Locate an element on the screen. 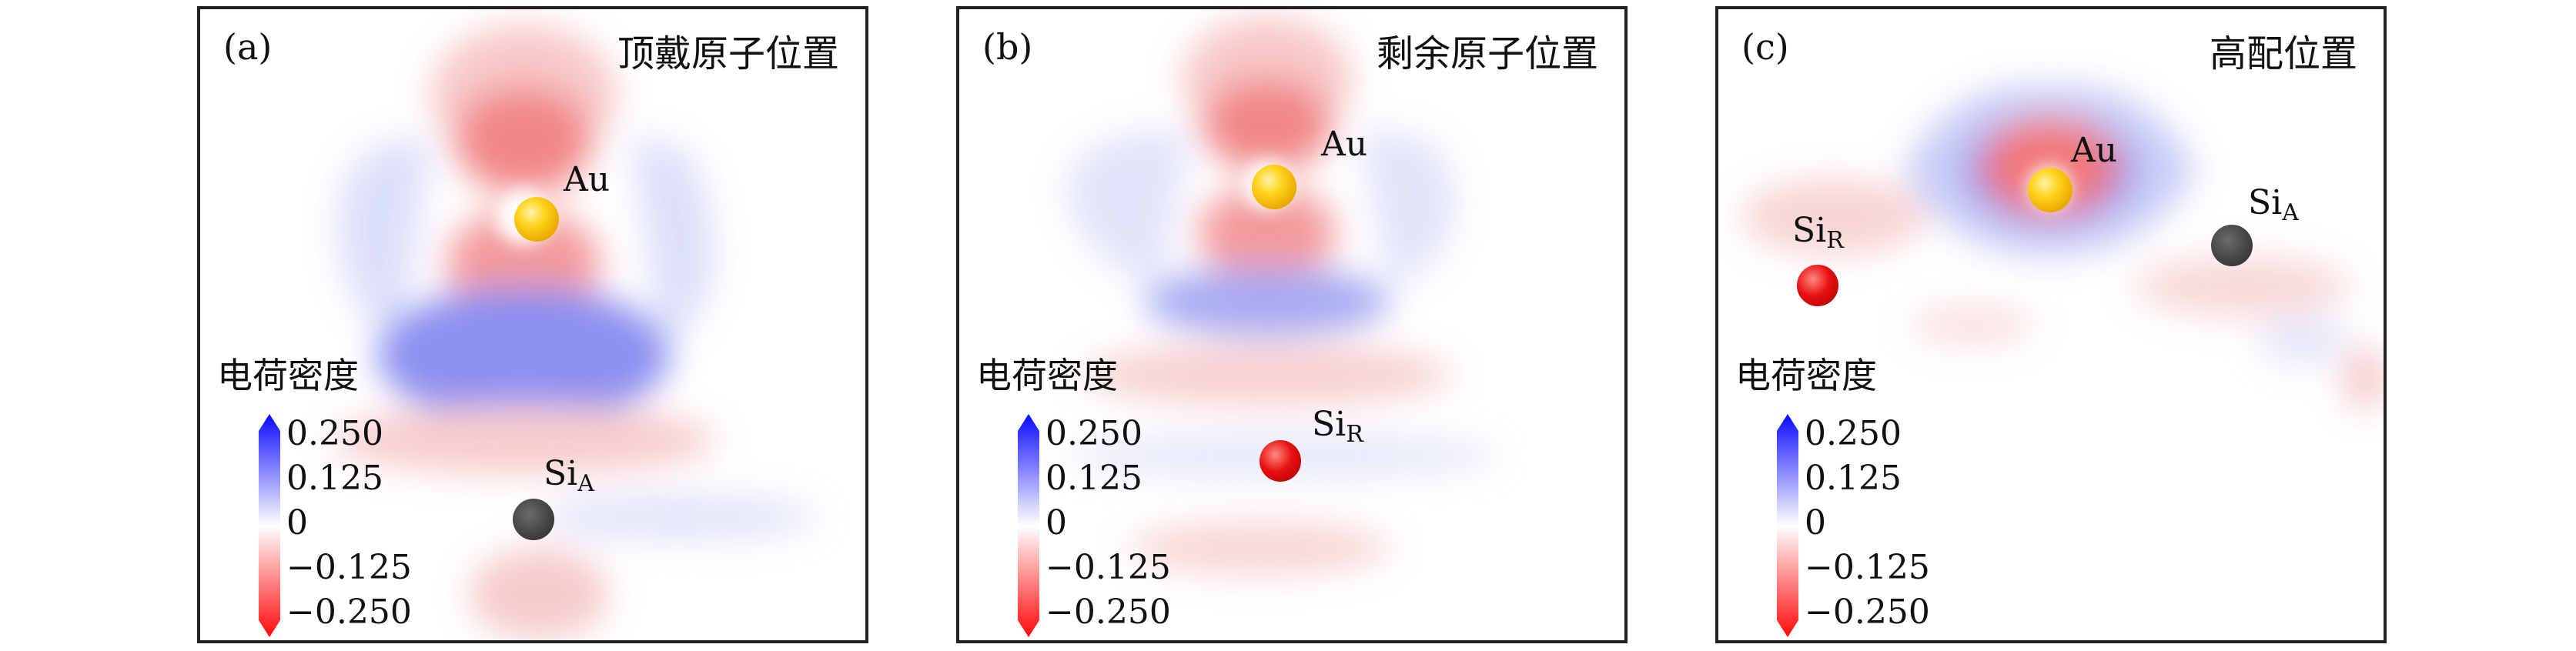  panel-title: 剩余原子位置 is located at coordinates (1487, 53).